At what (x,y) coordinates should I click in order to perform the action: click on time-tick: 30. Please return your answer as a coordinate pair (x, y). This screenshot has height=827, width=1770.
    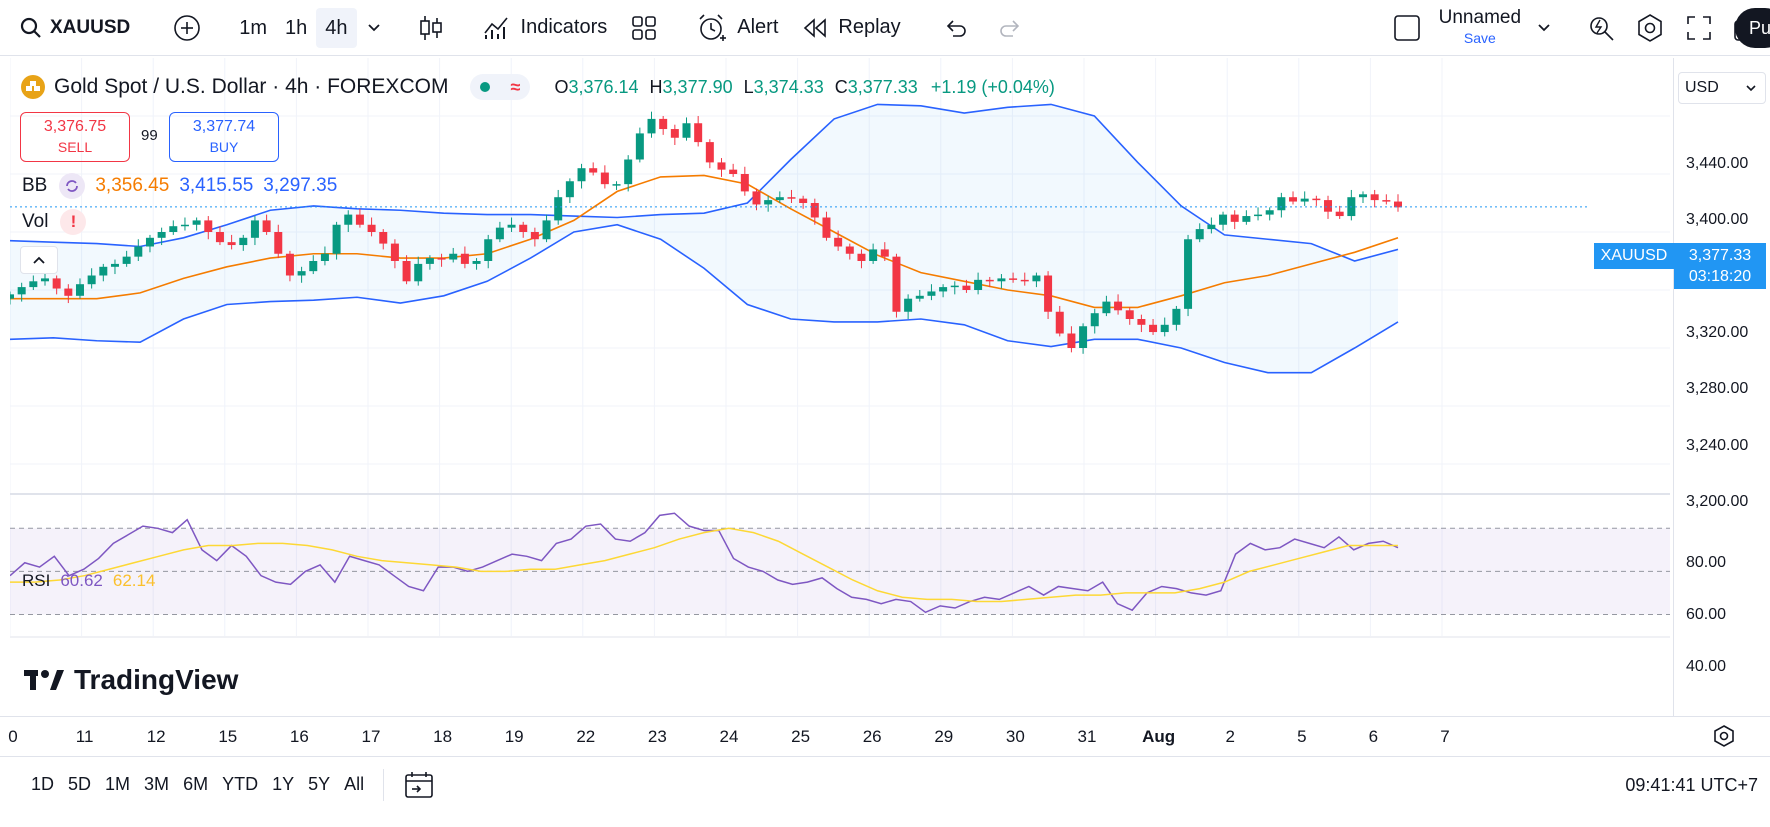
    Looking at the image, I should click on (1015, 736).